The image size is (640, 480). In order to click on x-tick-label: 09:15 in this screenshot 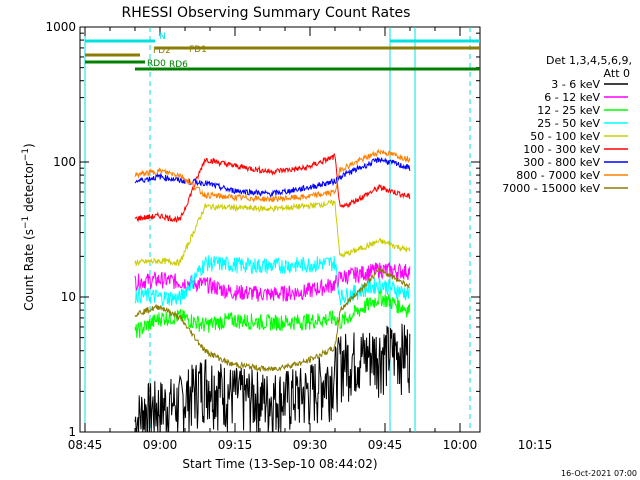, I will do `click(235, 445)`.